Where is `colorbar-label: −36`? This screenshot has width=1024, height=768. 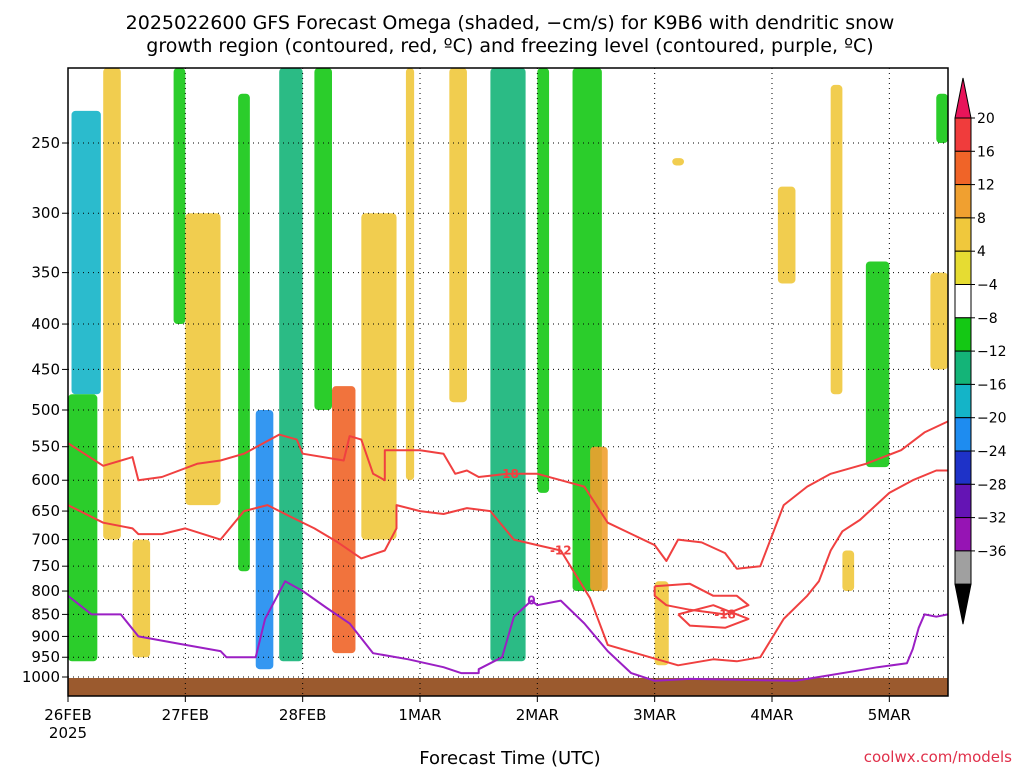 colorbar-label: −36 is located at coordinates (992, 552).